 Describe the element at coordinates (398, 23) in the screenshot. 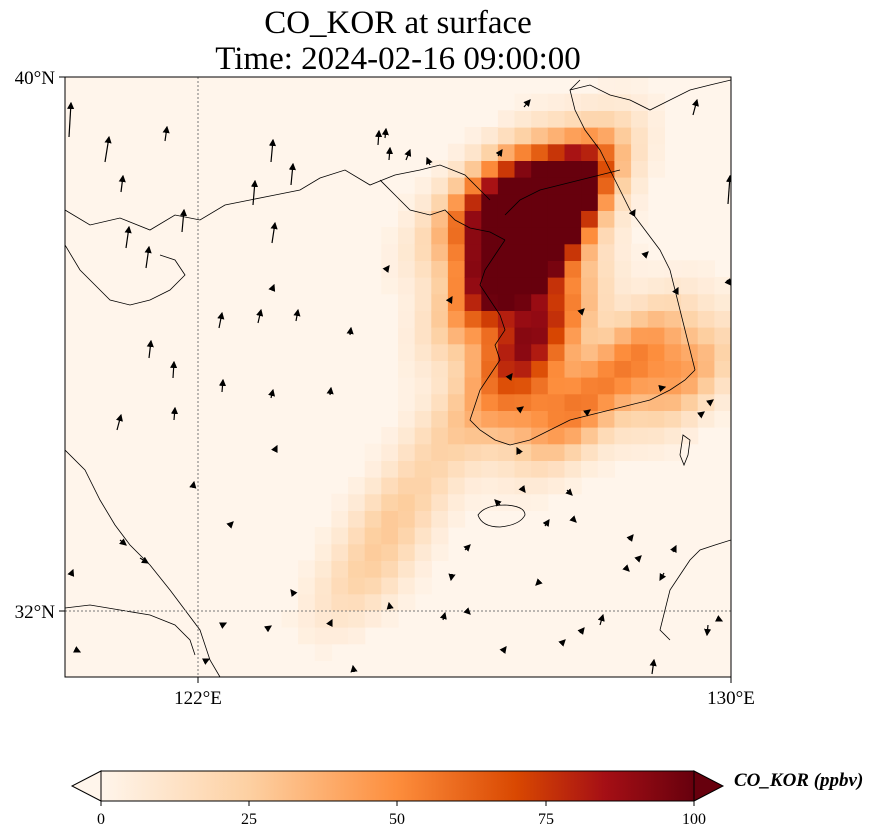

I see `chart-title: CO_KOR at surface` at that location.